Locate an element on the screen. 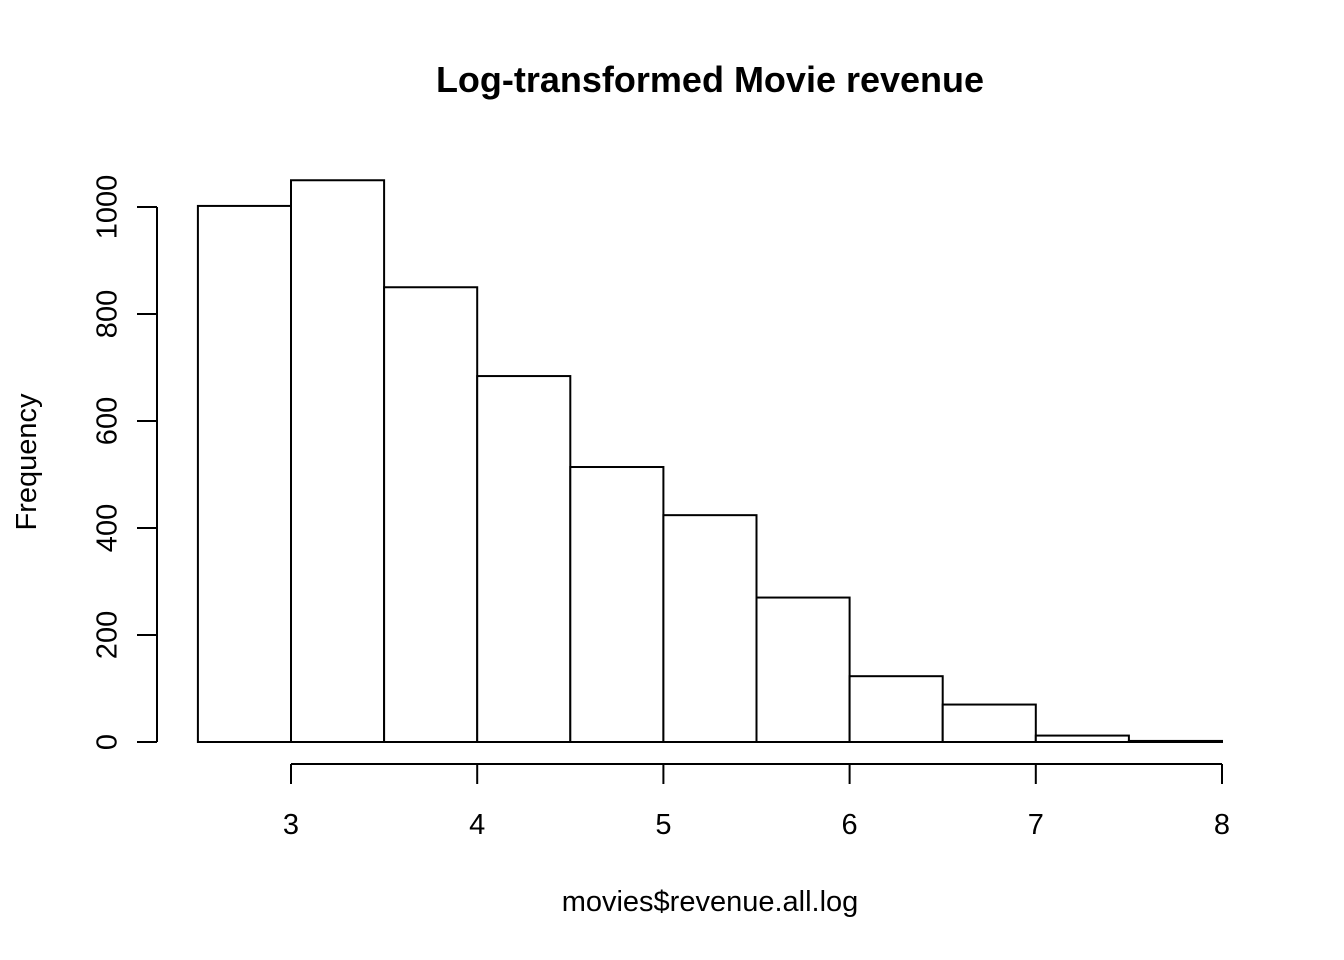  x-tick-label-4: 4 is located at coordinates (477, 825).